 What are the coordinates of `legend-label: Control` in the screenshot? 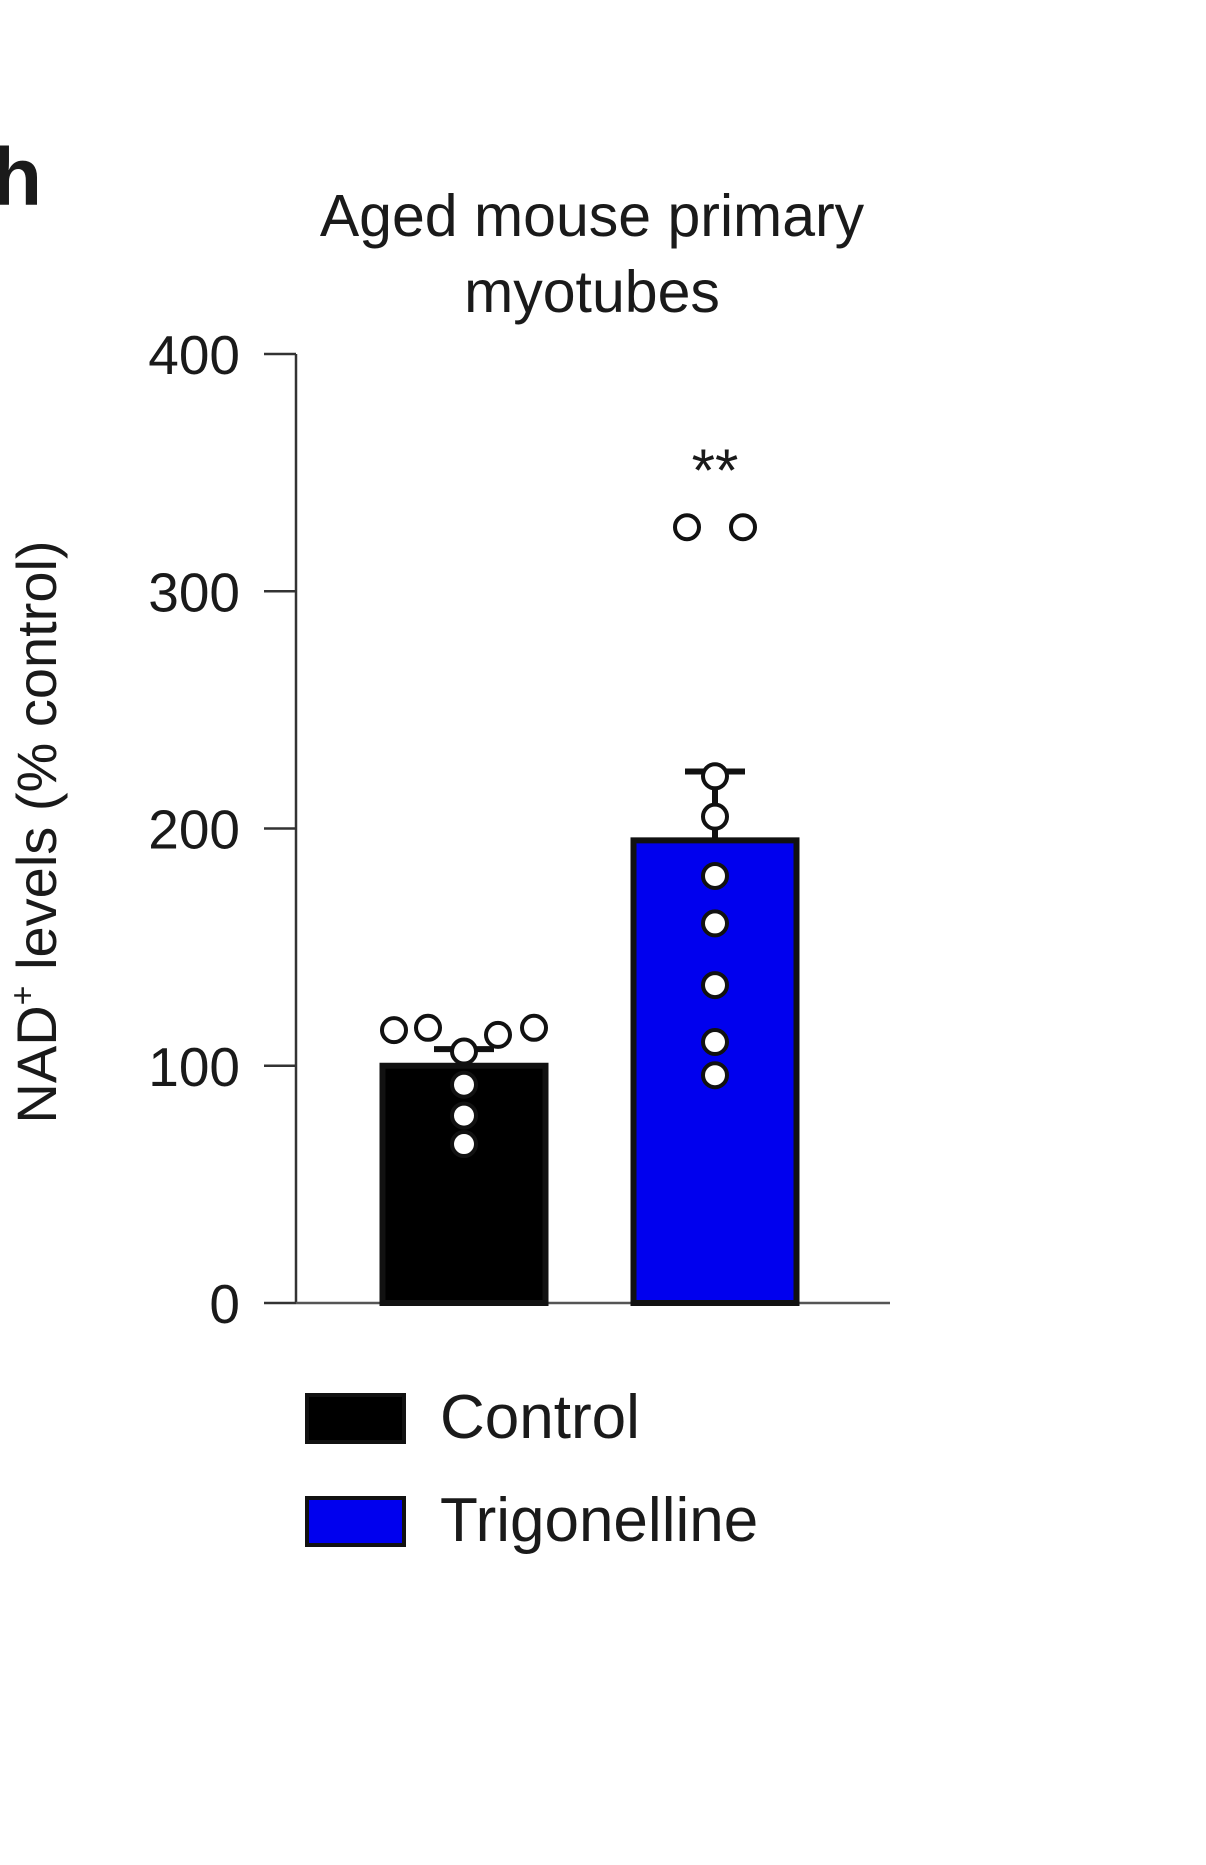 It's located at (540, 1417).